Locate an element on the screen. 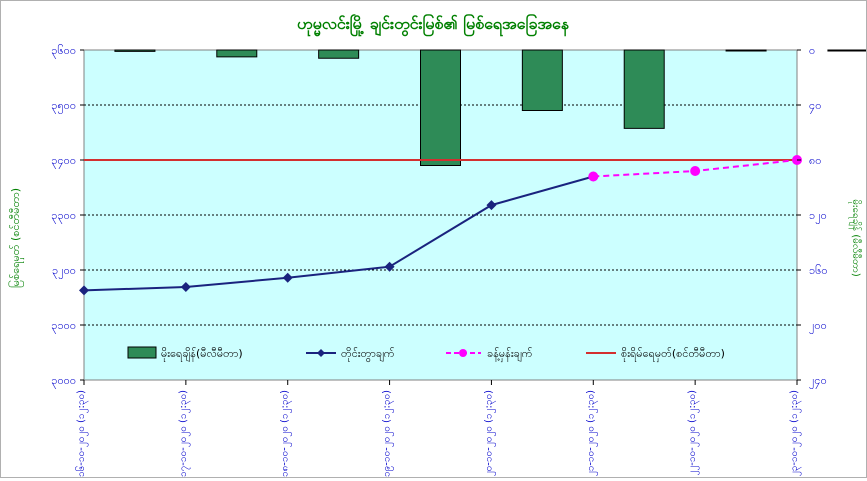 The height and width of the screenshot is (481, 867). y-right-tick-label: ၂၄၀ is located at coordinates (818, 381).